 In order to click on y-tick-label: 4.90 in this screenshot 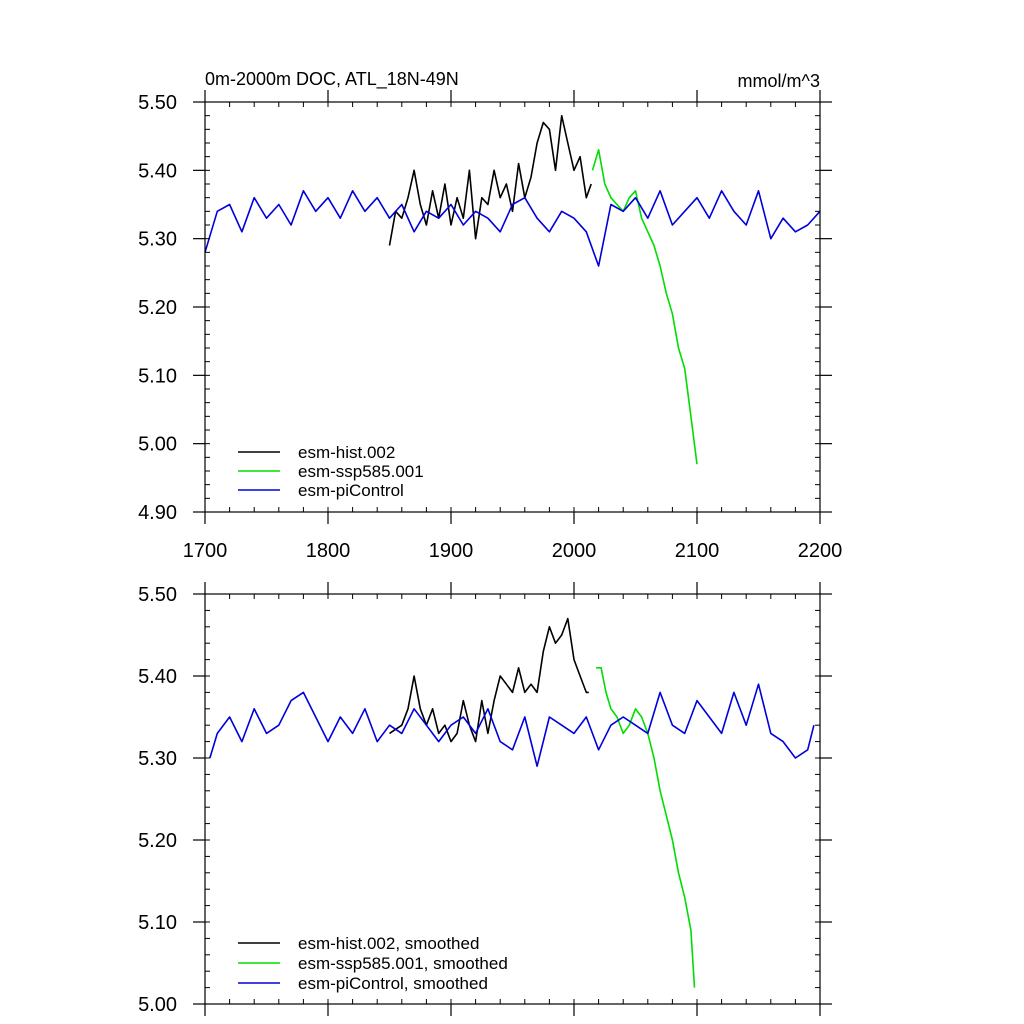, I will do `click(157, 513)`.